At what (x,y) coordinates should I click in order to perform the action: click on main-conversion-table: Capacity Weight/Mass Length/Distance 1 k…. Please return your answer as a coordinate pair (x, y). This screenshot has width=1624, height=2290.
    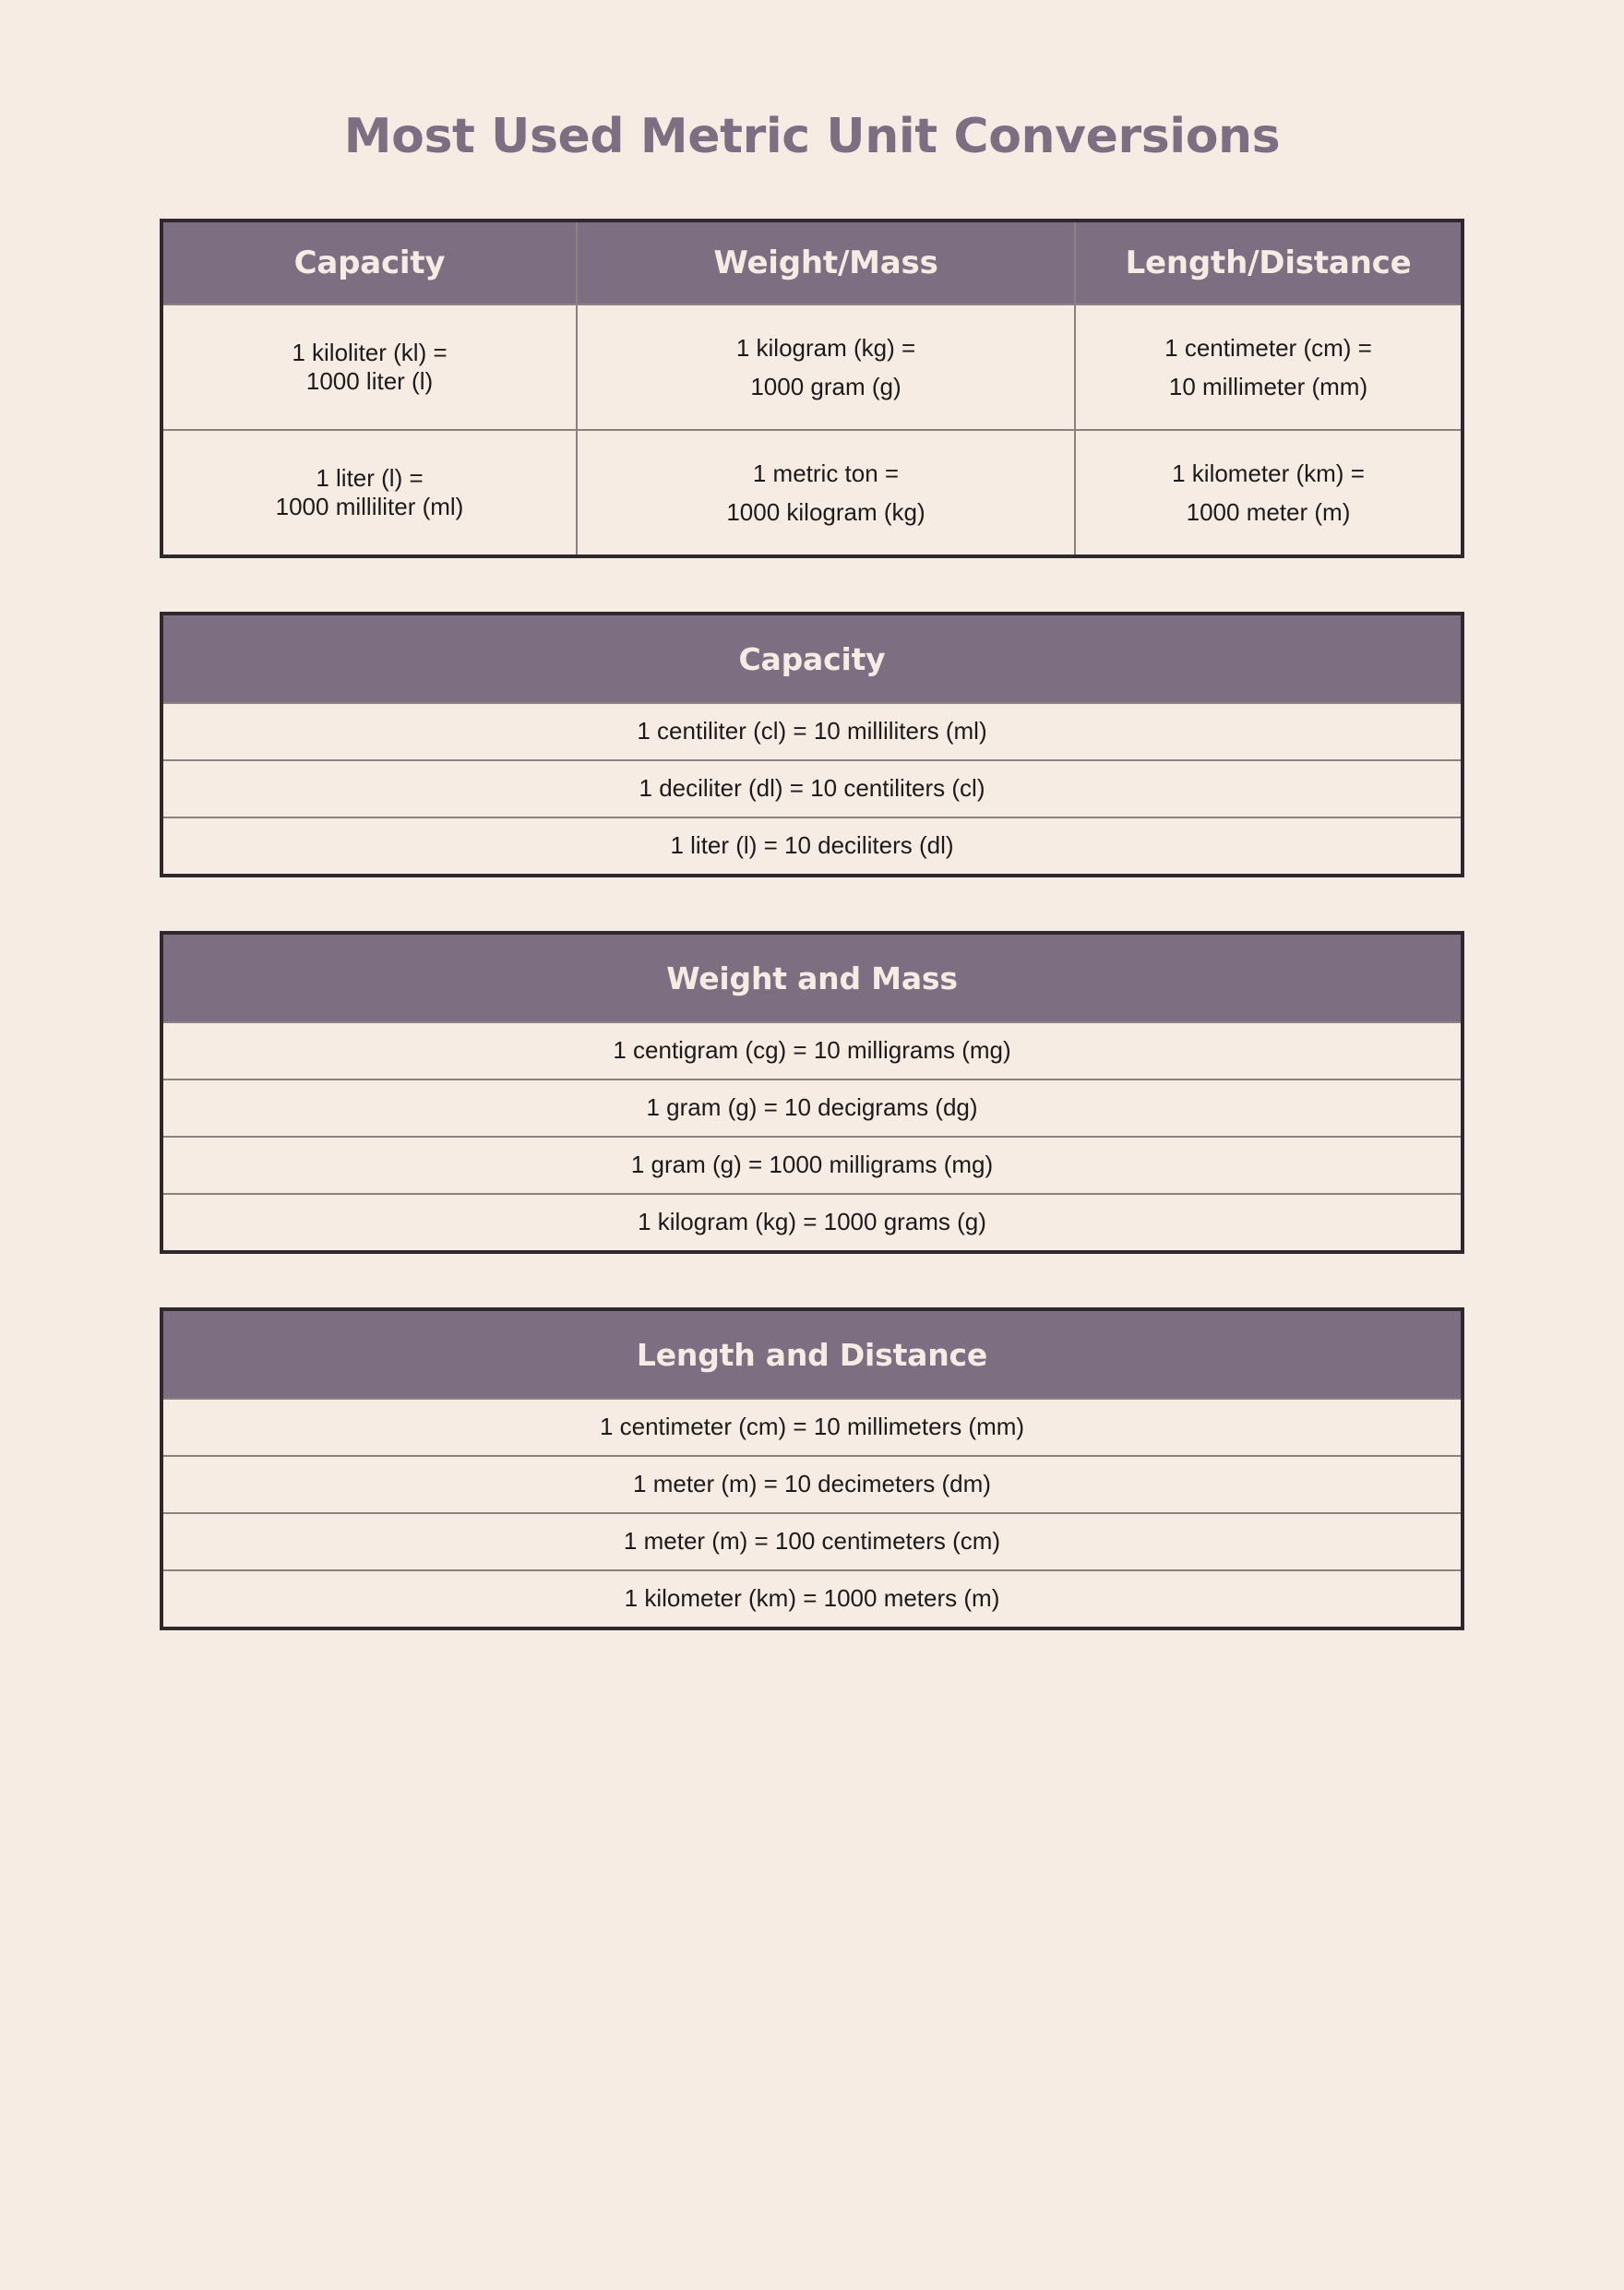
    Looking at the image, I should click on (812, 389).